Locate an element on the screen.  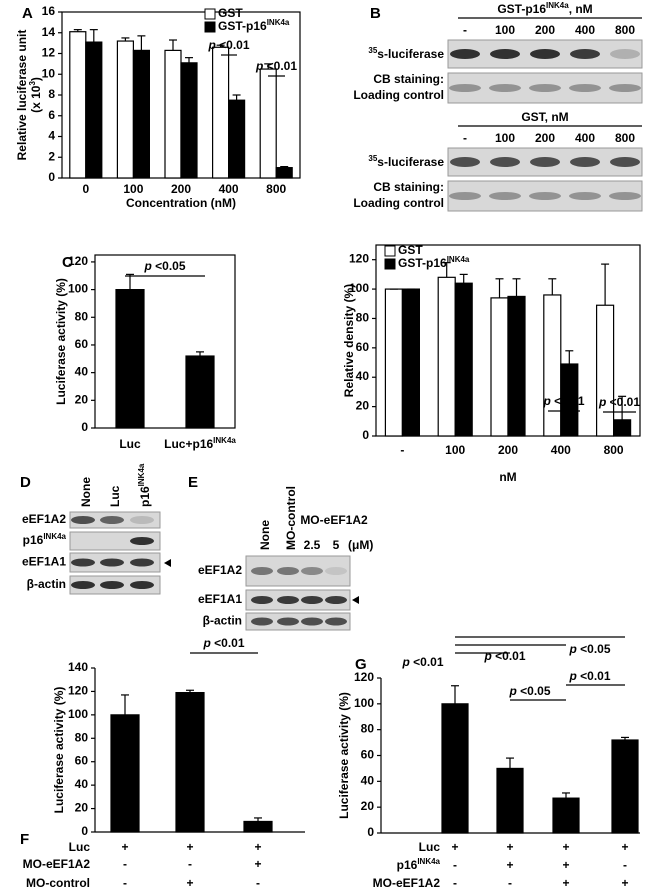
y-tick-label: 4 is located at coordinates (51, 136).